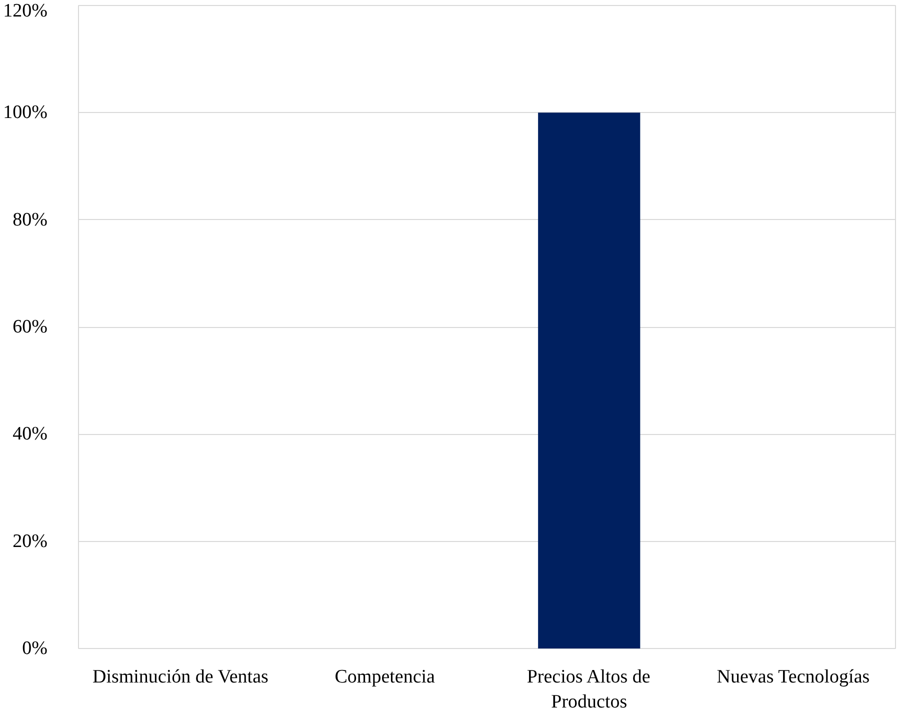 The height and width of the screenshot is (719, 904). I want to click on x-tick-label: Precios Altos de Productos, so click(588, 689).